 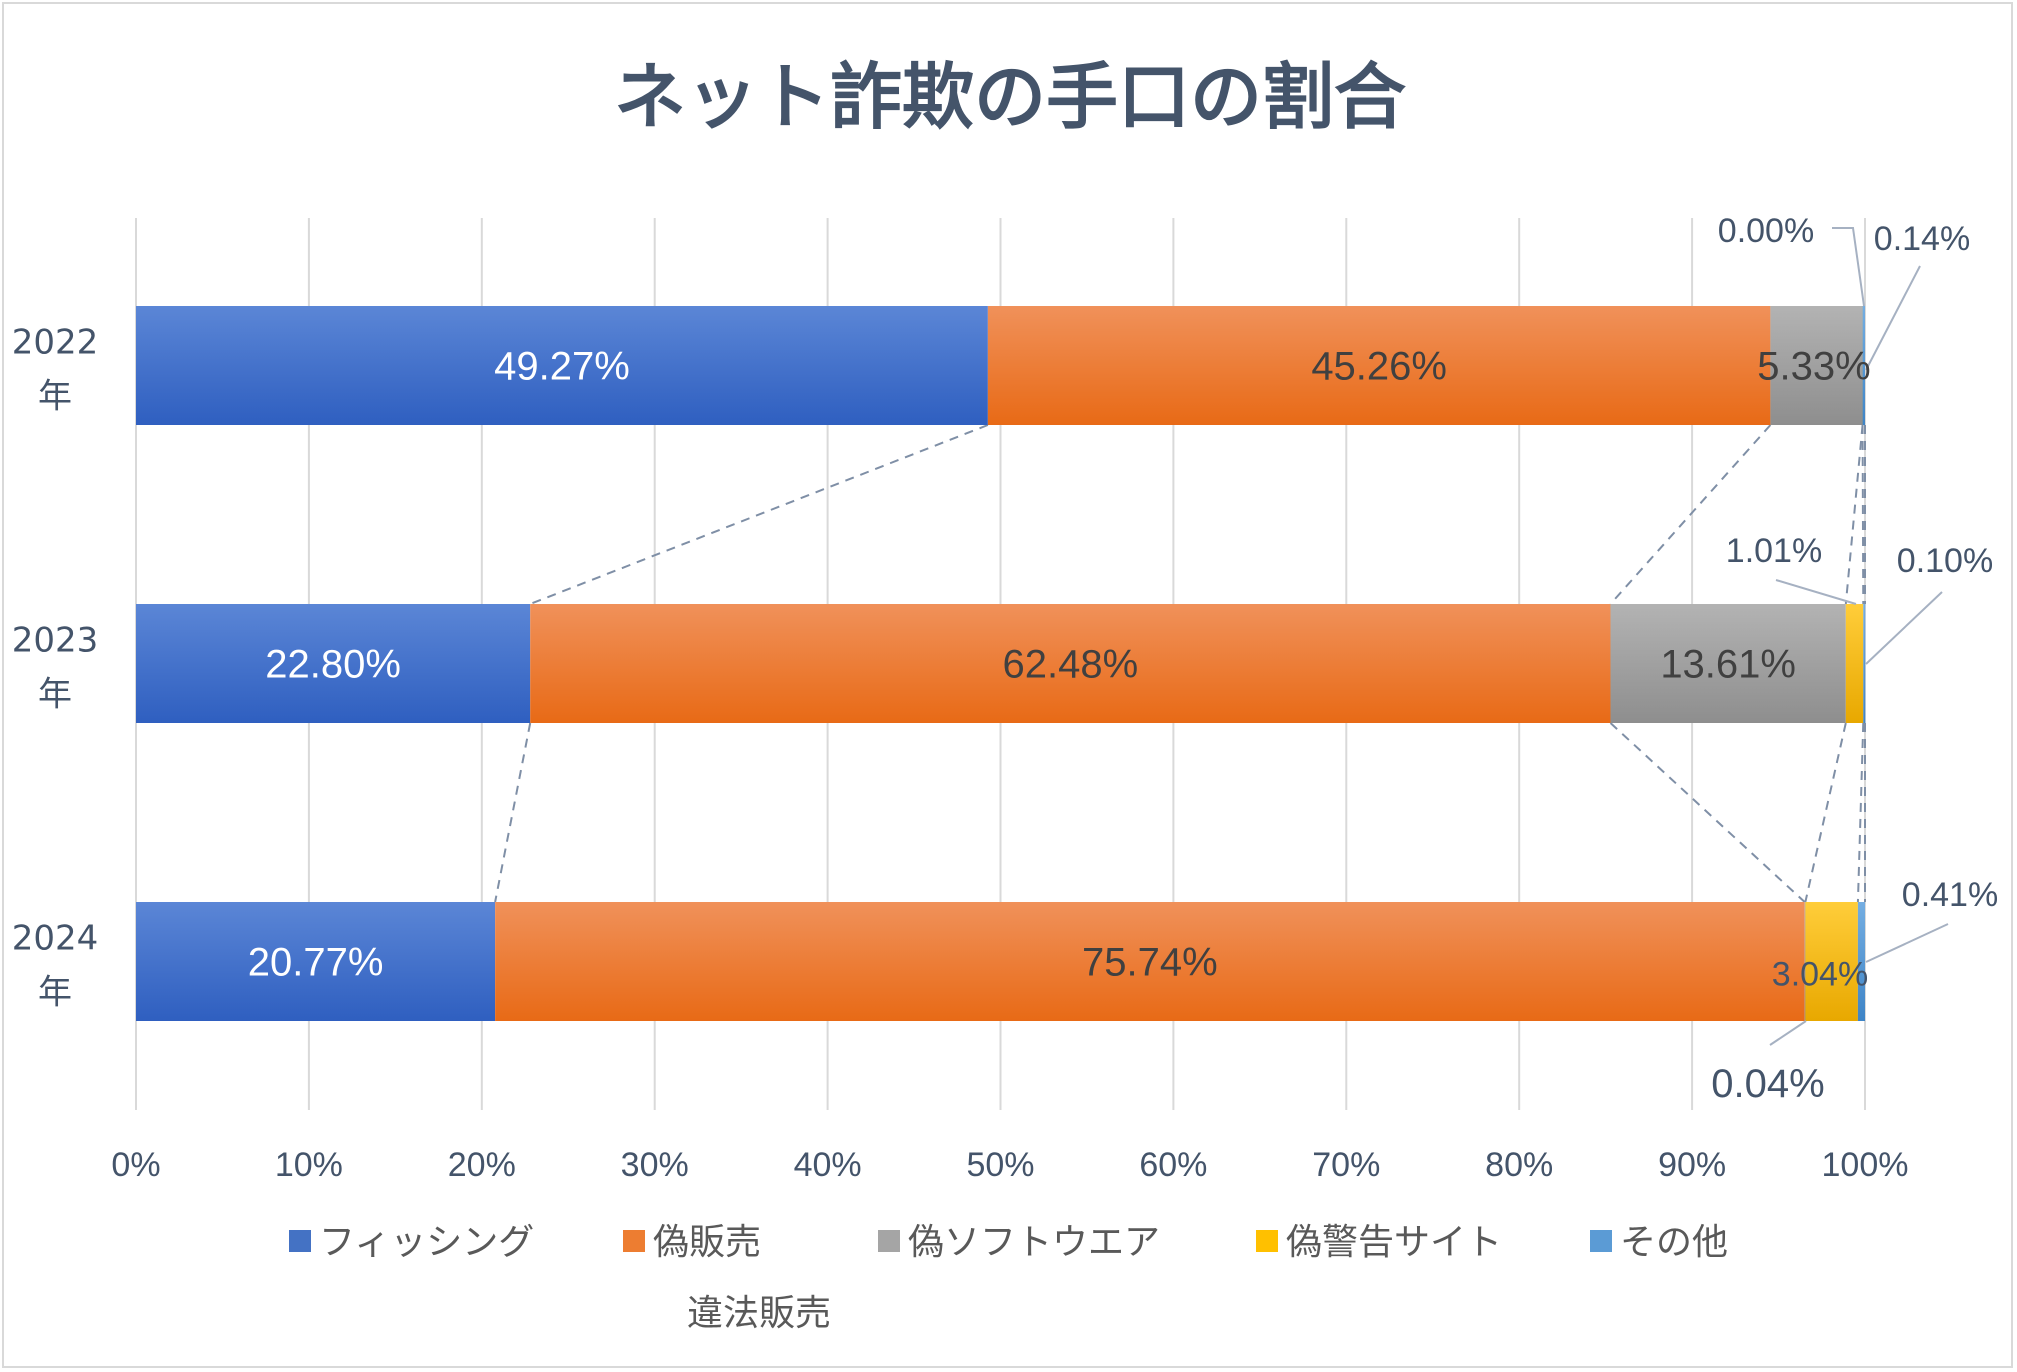 I want to click on x-tick-label: 40%, so click(x=828, y=1165).